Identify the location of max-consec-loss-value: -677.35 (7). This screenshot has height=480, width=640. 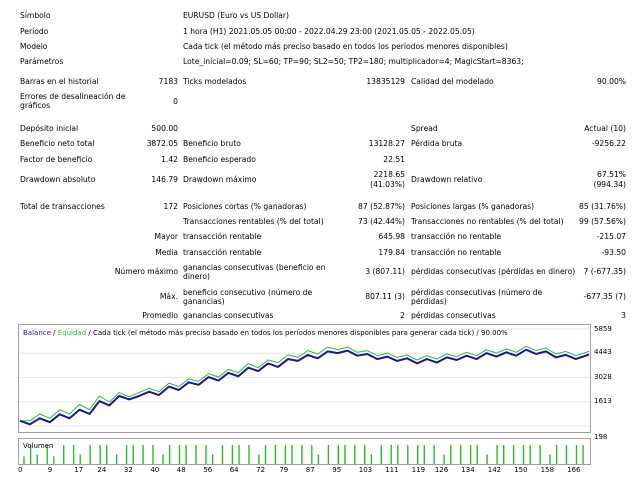
(604, 296).